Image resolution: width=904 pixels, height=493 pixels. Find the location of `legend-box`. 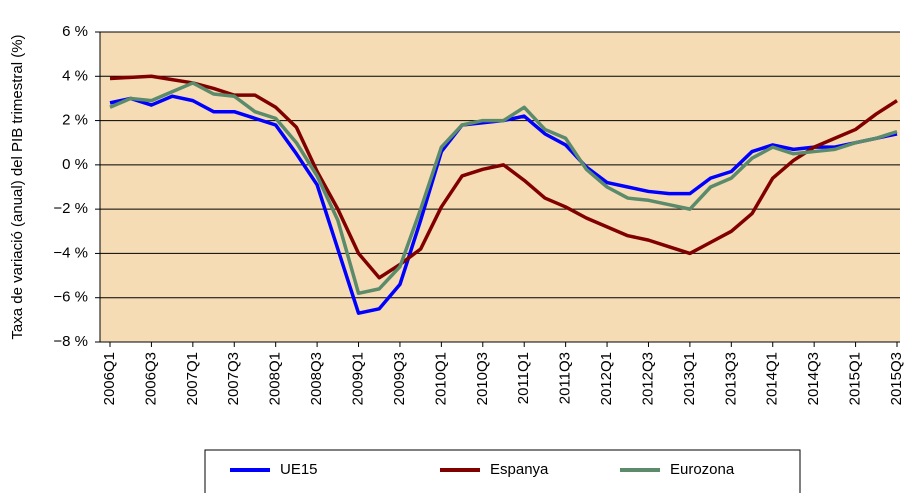

legend-box is located at coordinates (502, 471).